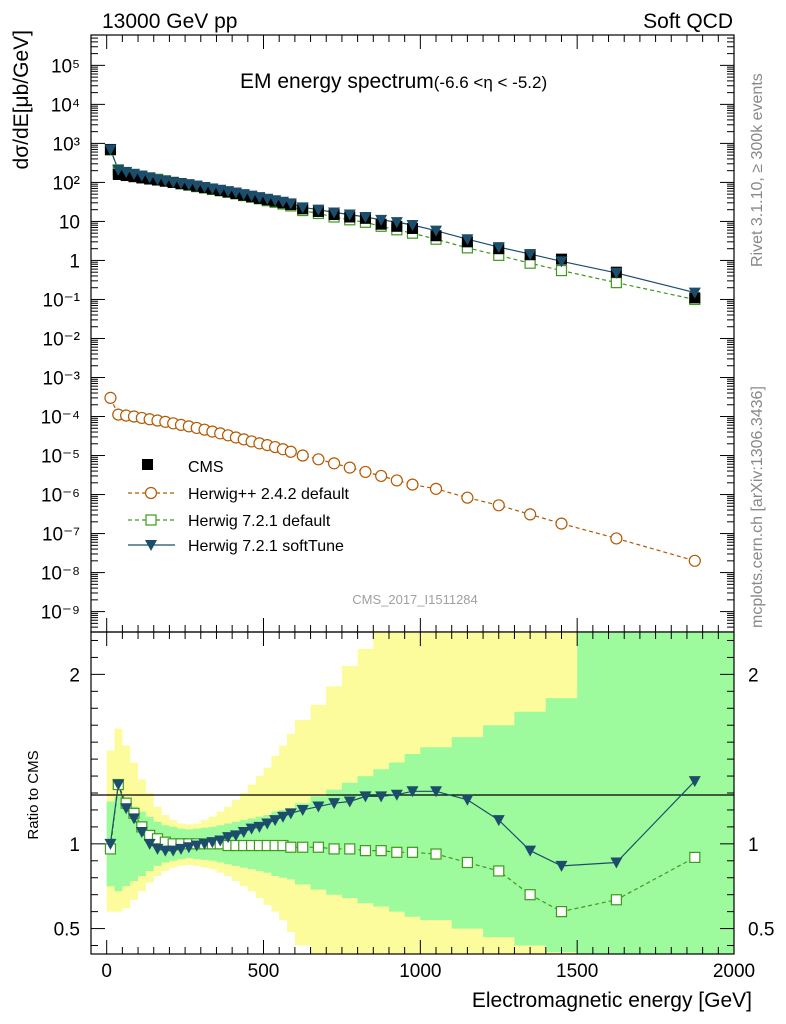 The width and height of the screenshot is (786, 1024). Describe the element at coordinates (688, 21) in the screenshot. I see `process-label: Soft QCD` at that location.